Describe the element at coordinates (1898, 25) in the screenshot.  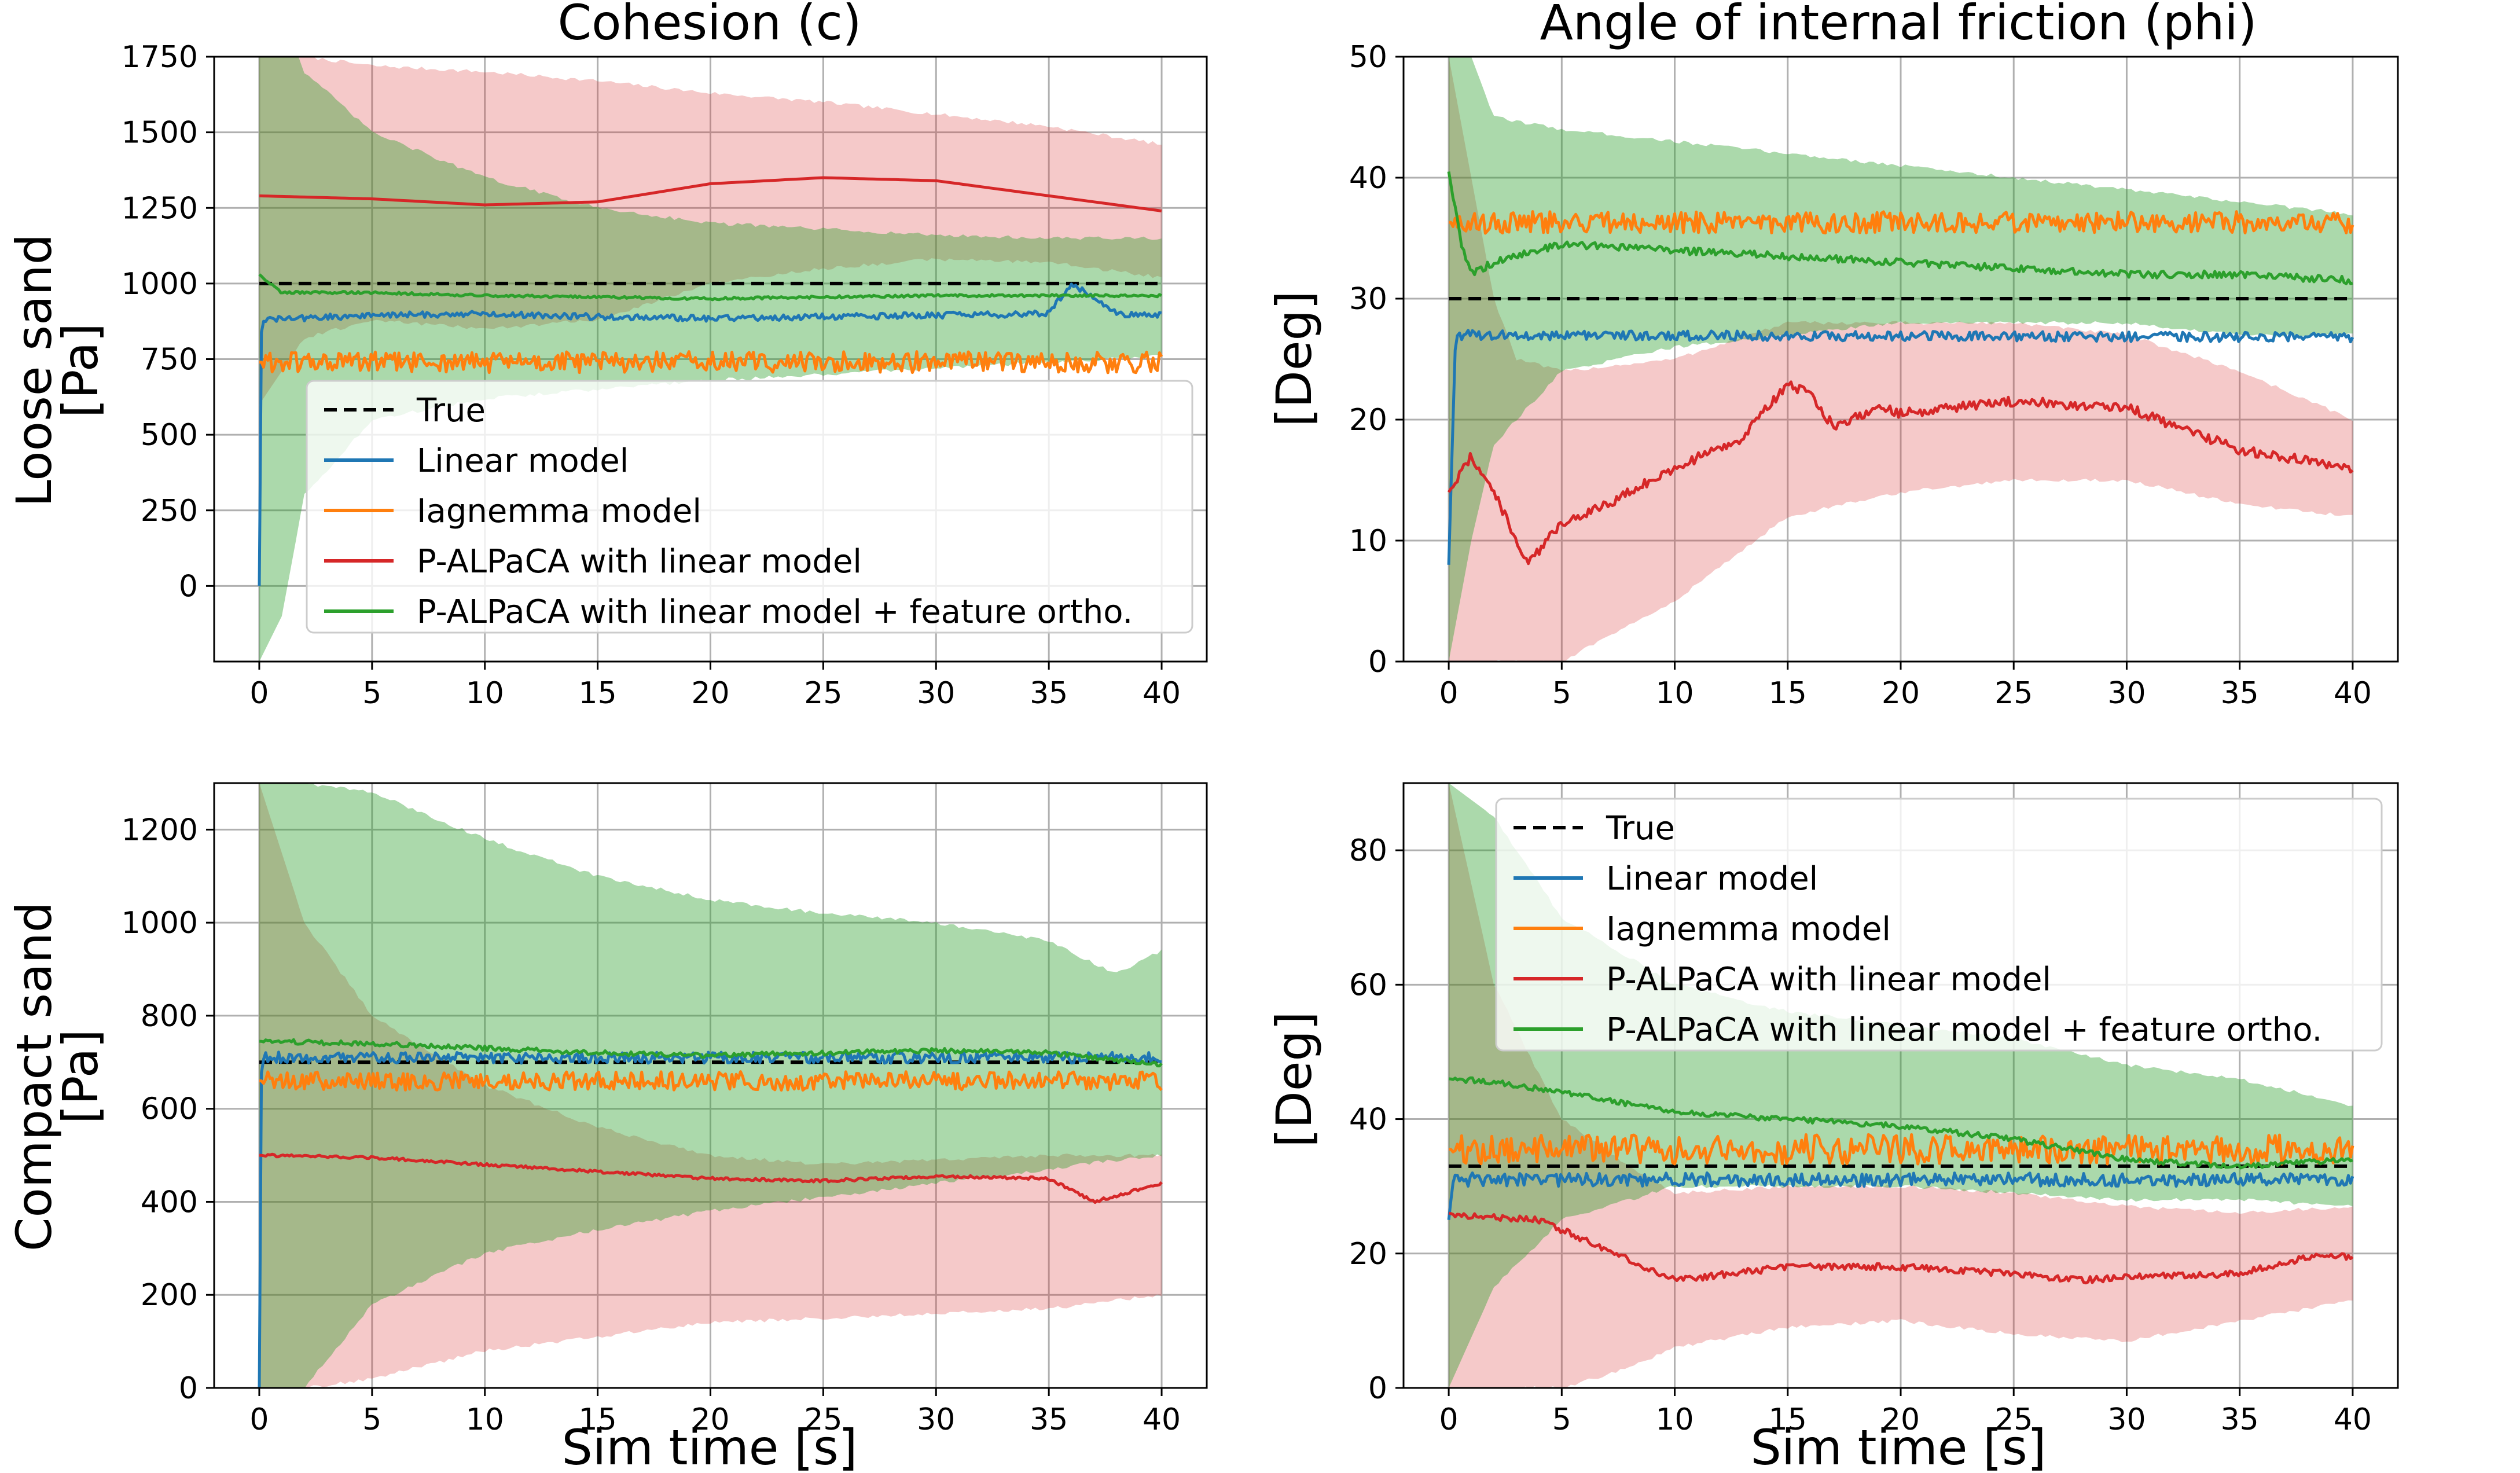
I see `col-title-friction: Angle of internal friction (phi)` at that location.